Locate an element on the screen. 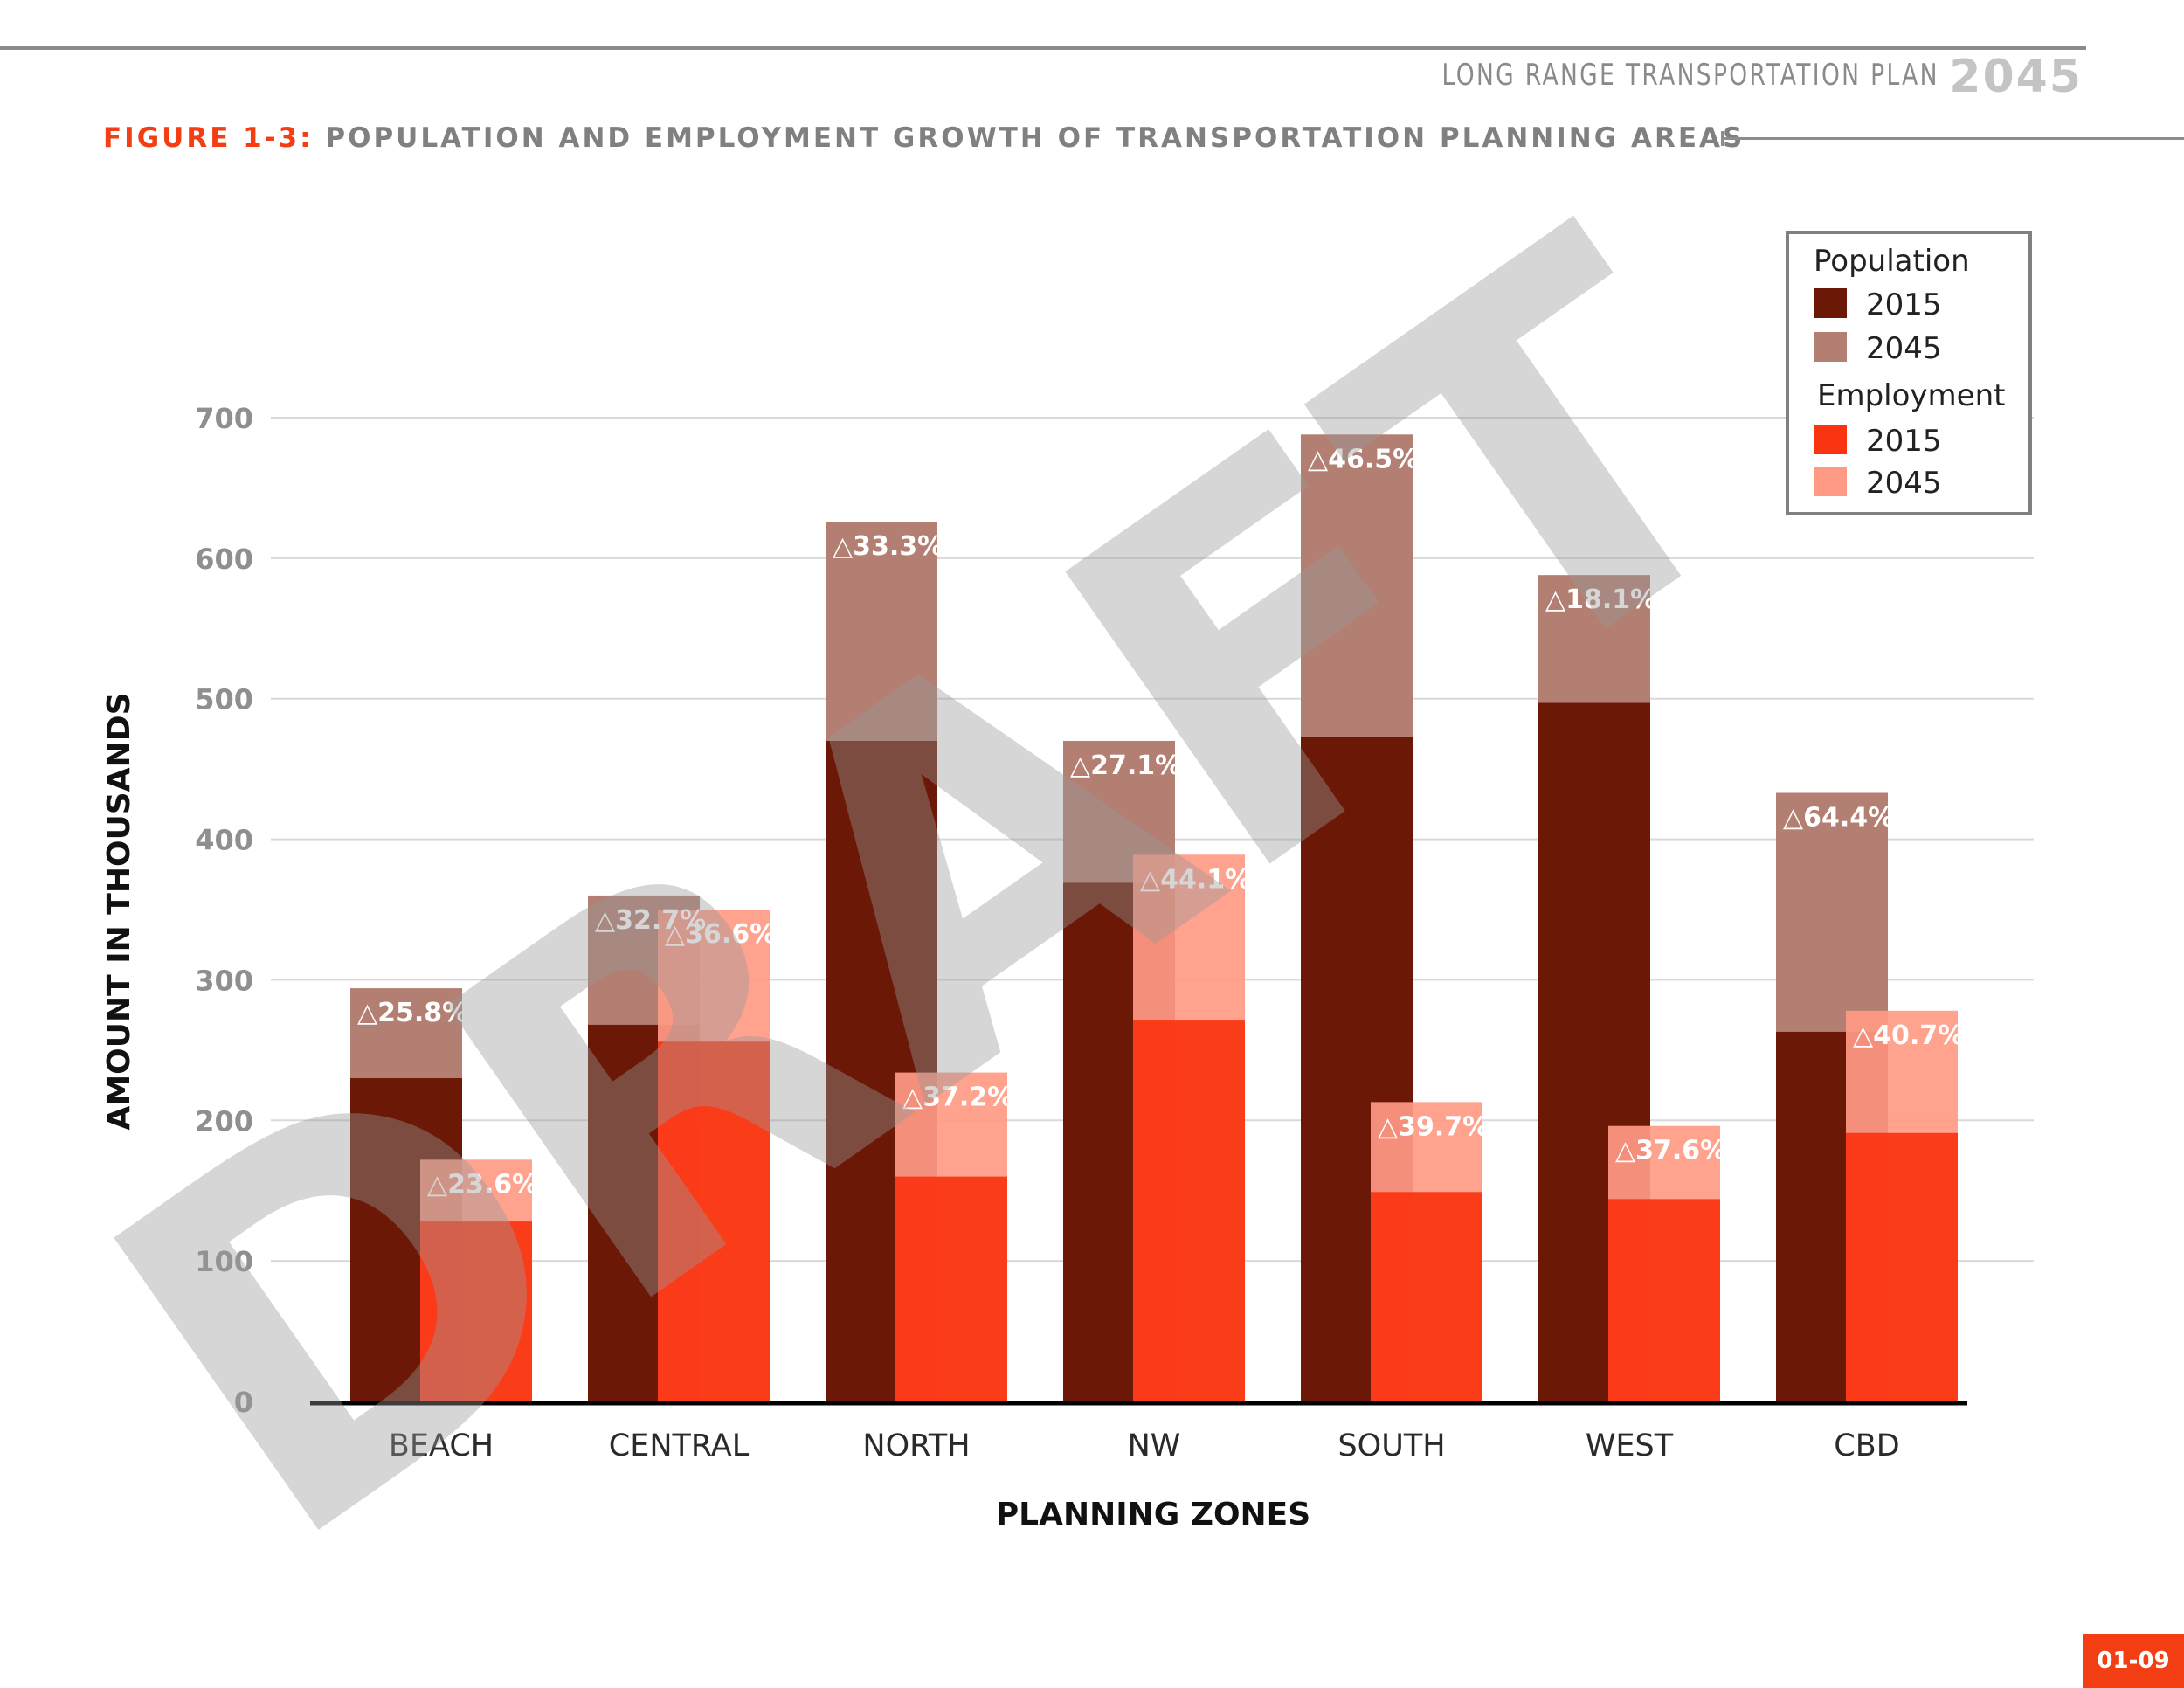  legend-swatch-population-2045 is located at coordinates (1830, 347).